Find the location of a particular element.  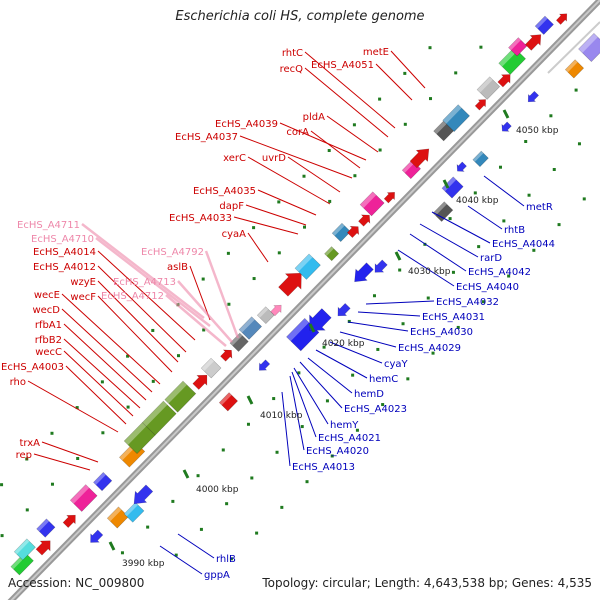

gene-label: EcHS_A4013 is located at coordinates (323, 467).